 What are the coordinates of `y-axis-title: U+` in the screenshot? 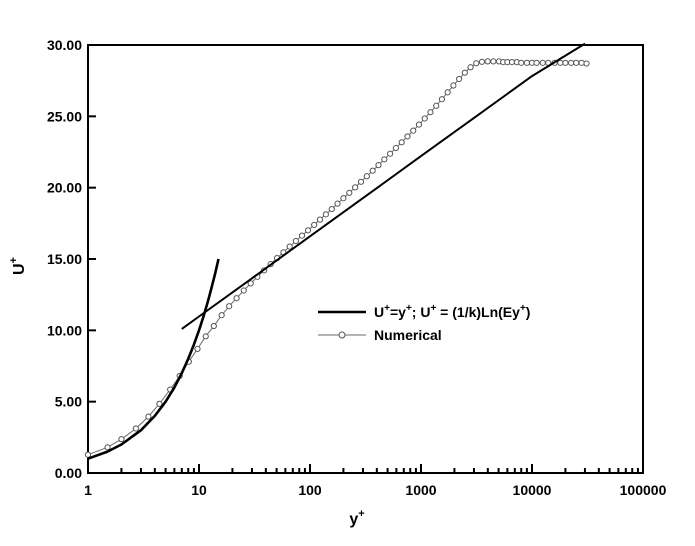 It's located at (18, 266).